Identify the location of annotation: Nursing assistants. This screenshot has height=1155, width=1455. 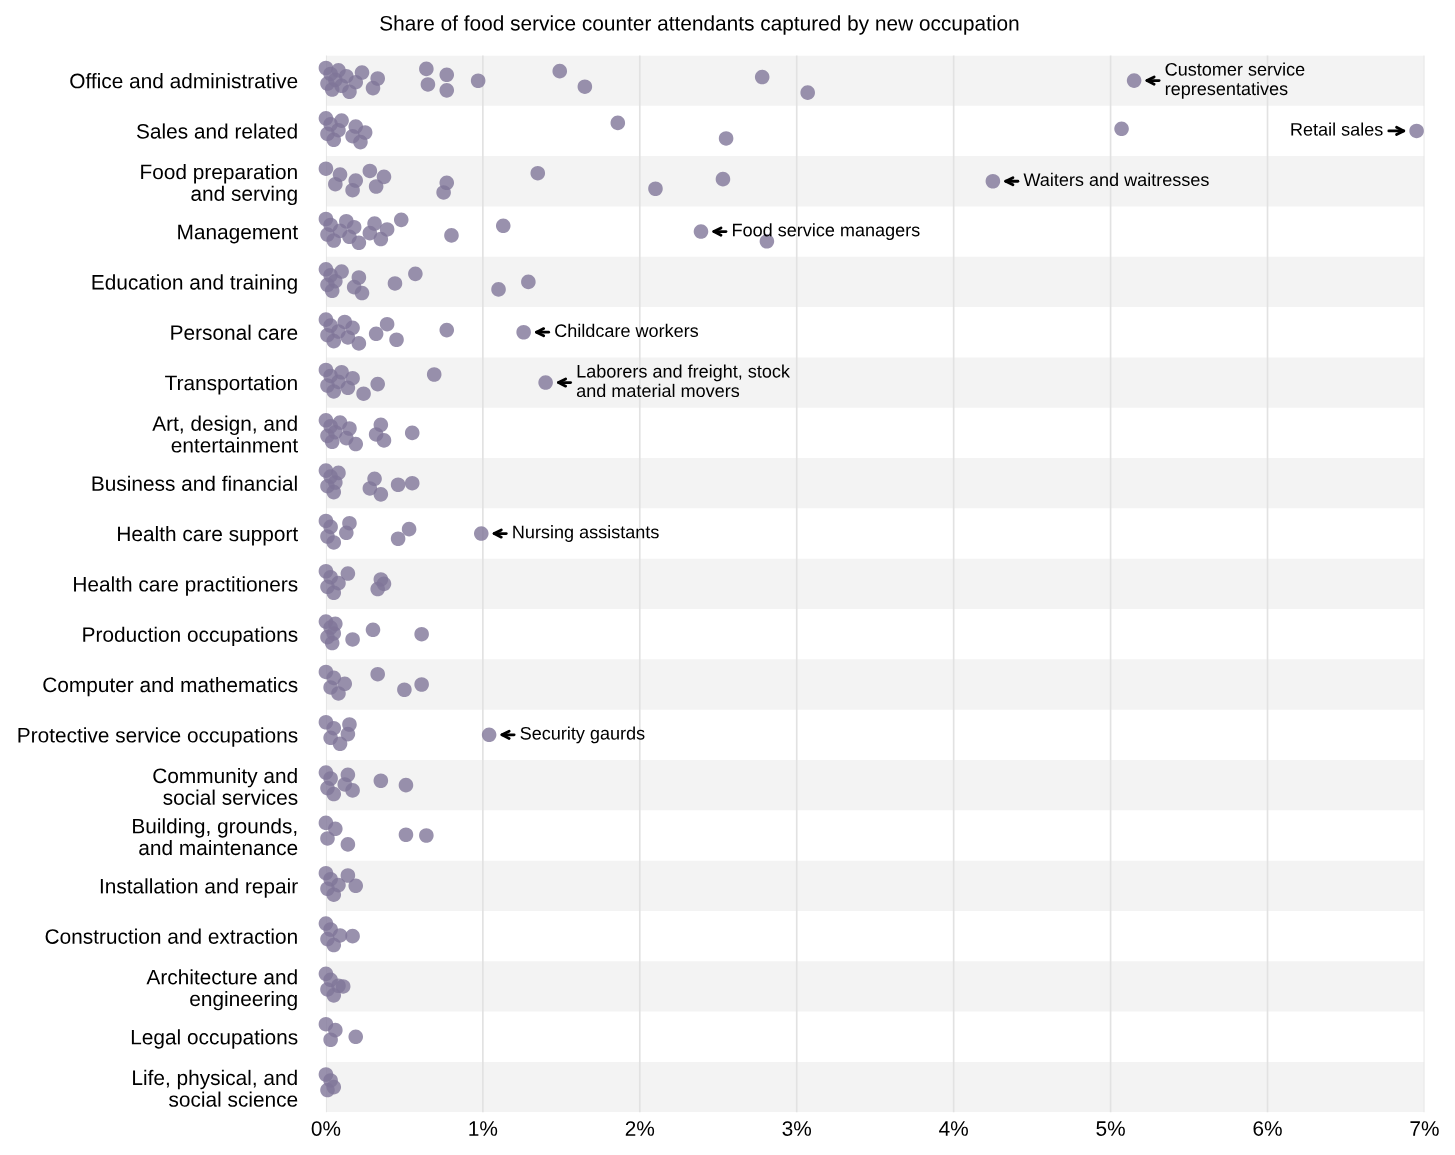
(586, 533).